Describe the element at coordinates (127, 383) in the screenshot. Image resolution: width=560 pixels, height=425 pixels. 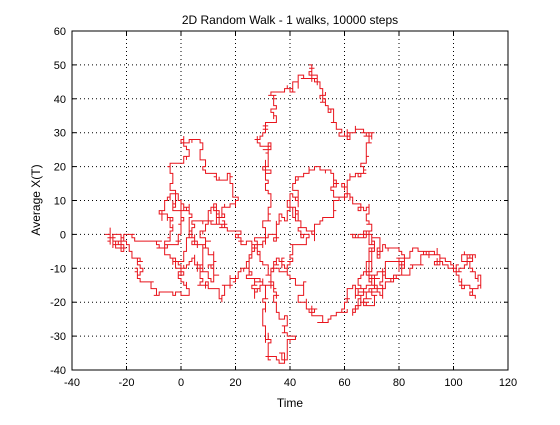
I see `x-tick-label: -20` at that location.